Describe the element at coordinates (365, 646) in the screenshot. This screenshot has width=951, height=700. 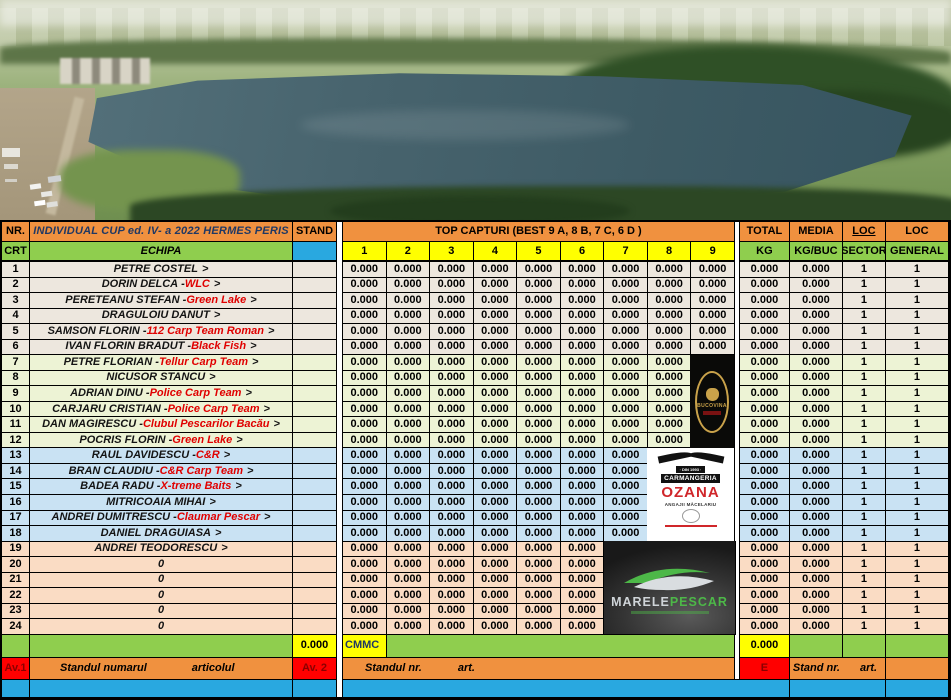
I see `footer-cmmc: CMMC` at that location.